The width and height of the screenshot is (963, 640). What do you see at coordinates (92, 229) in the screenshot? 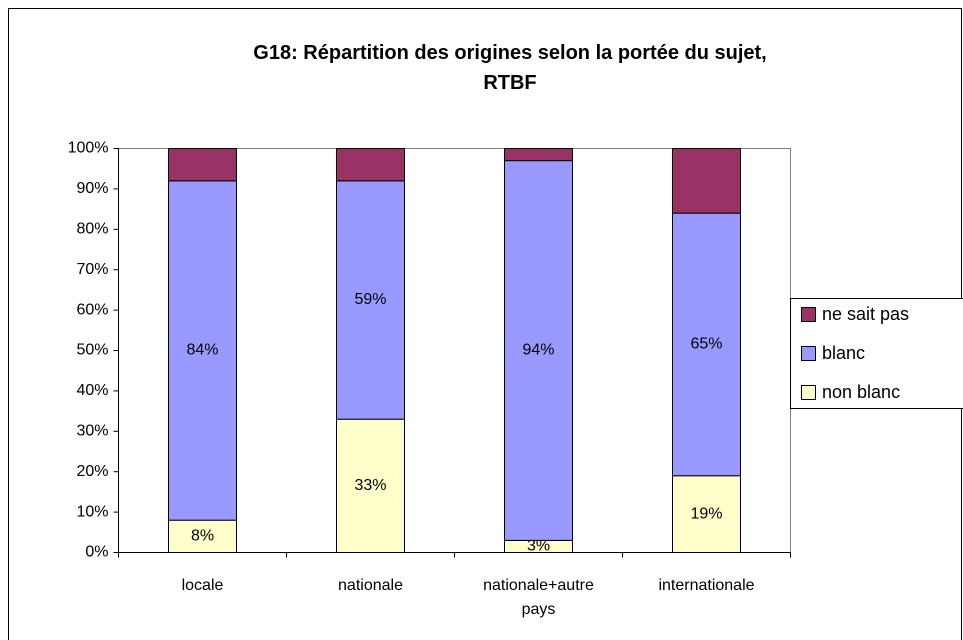
I see `y-tick-label: 80%` at bounding box center [92, 229].